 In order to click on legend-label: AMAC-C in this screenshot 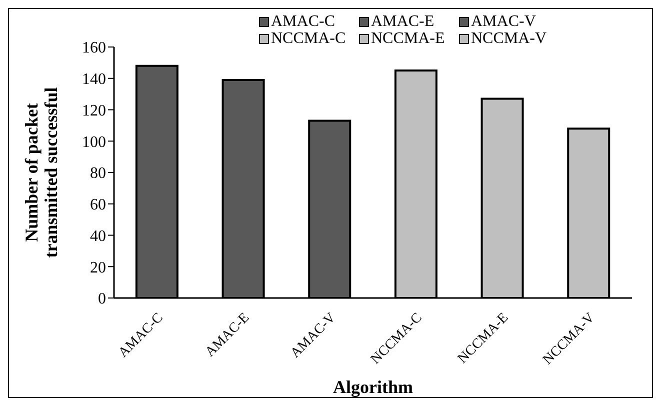, I will do `click(303, 21)`.